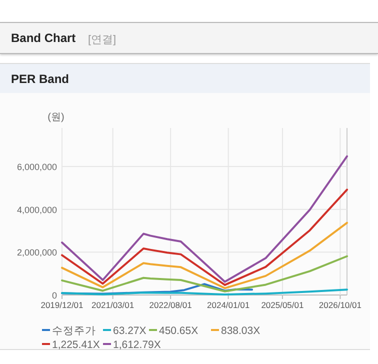 Image resolution: width=378 pixels, height=364 pixels. What do you see at coordinates (76, 345) in the screenshot?
I see `legend-label: 1,225.41X` at bounding box center [76, 345].